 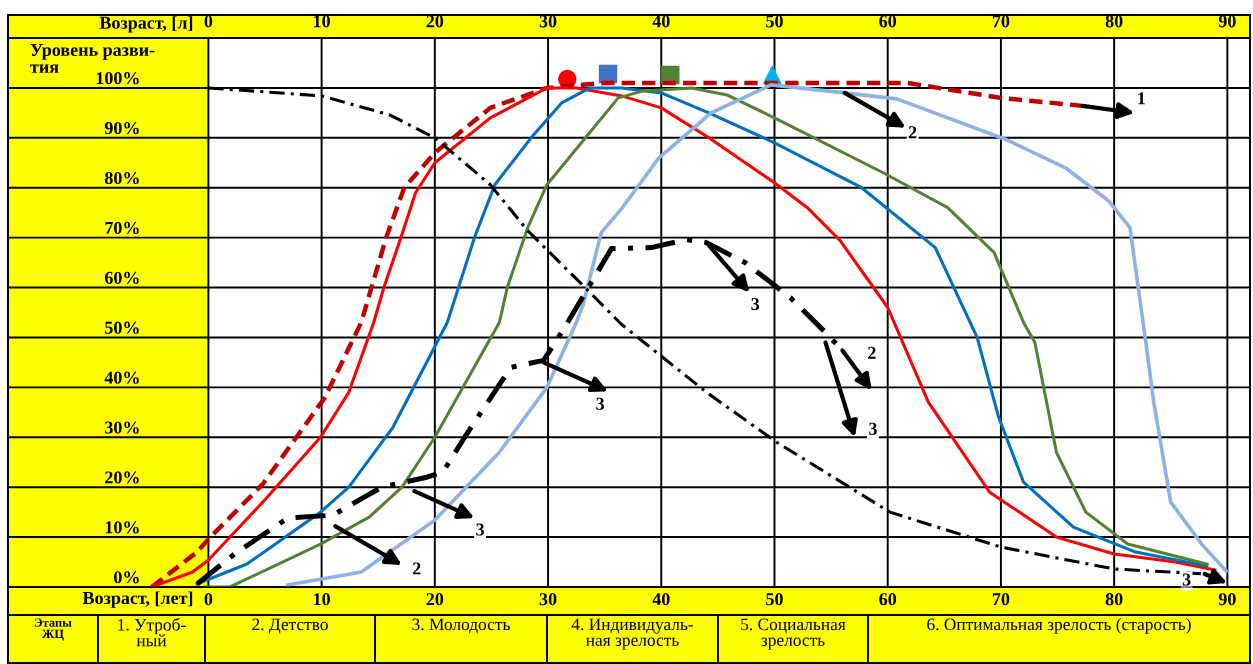 What do you see at coordinates (1001, 599) in the screenshot?
I see `x-tick-label: 70` at bounding box center [1001, 599].